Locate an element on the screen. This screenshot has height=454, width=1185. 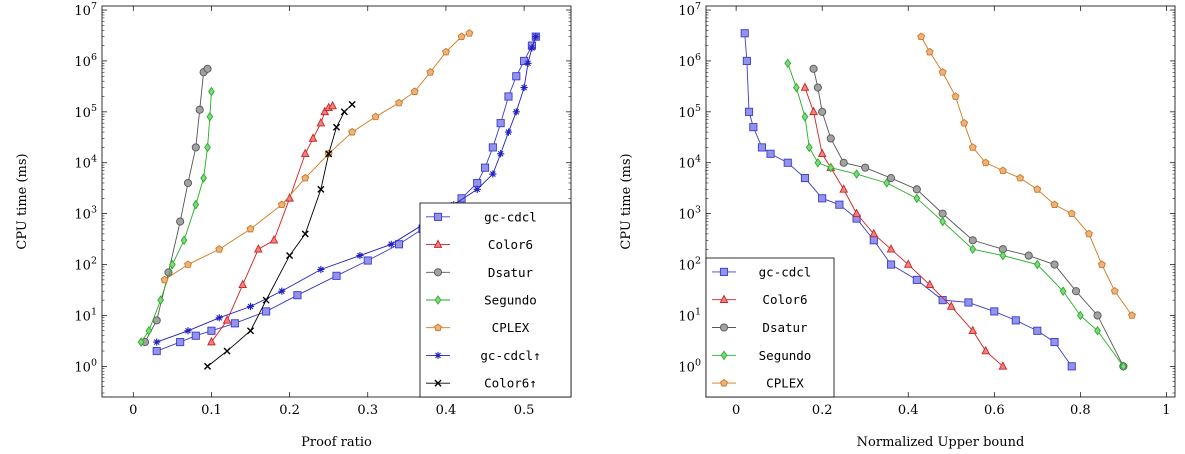
x-tick-label: 1 is located at coordinates (1166, 410).